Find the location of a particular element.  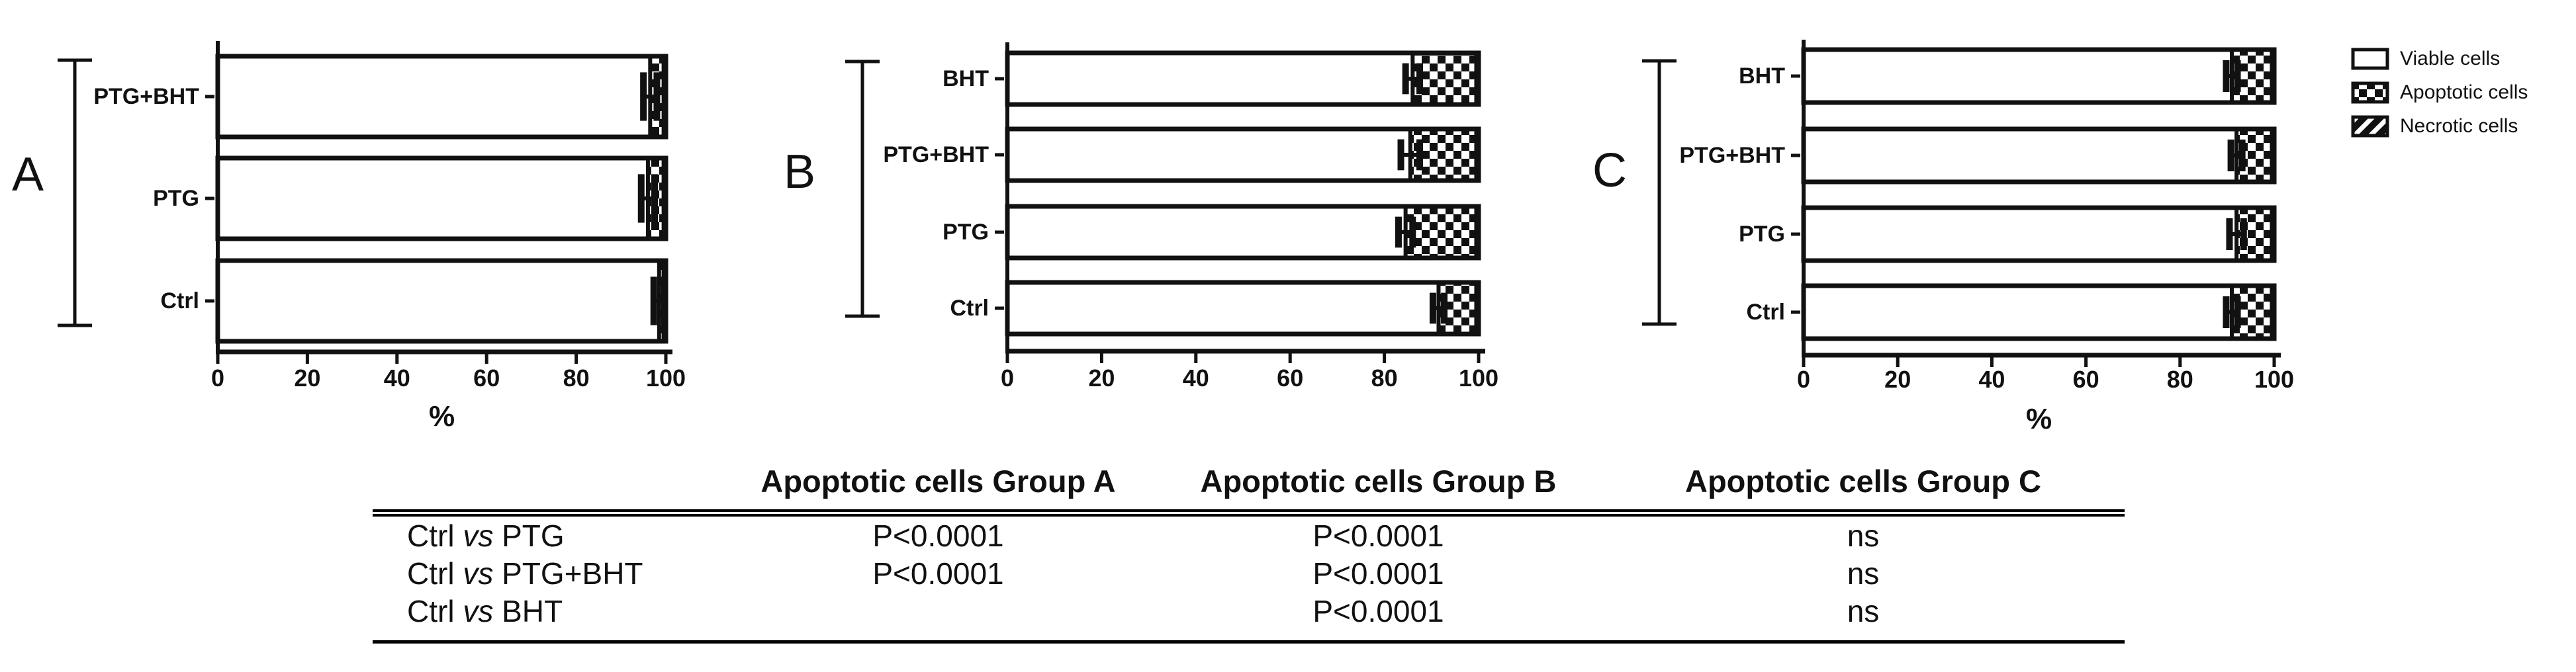

viable-swatch-icon is located at coordinates (2370, 59).